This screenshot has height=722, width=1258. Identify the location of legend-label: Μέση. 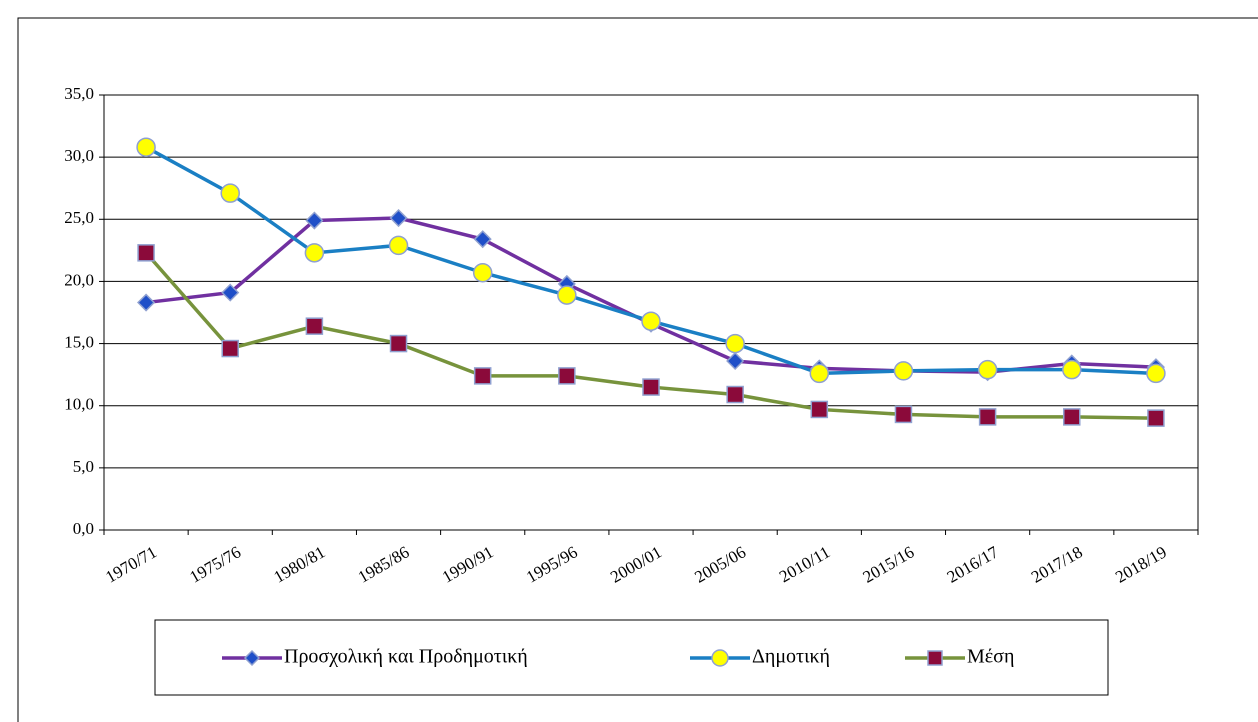
(990, 657).